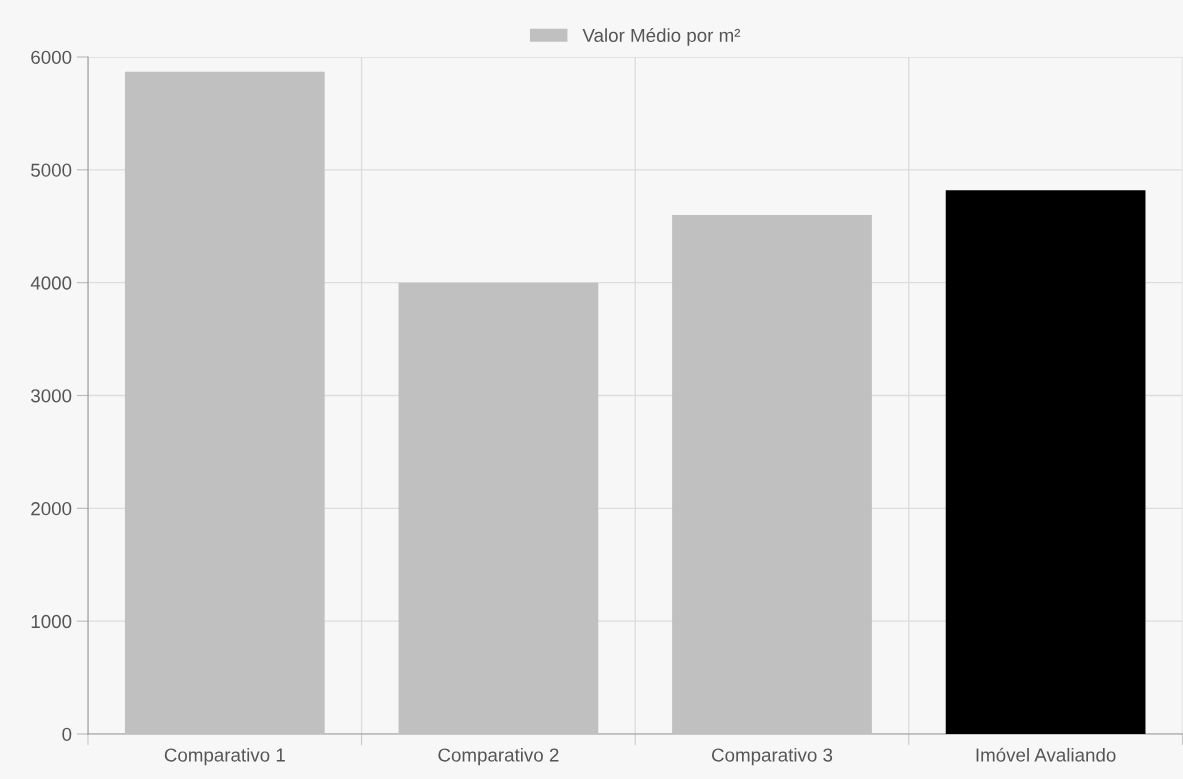 The height and width of the screenshot is (779, 1183). Describe the element at coordinates (51, 170) in the screenshot. I see `y-tick-label: 5000` at that location.